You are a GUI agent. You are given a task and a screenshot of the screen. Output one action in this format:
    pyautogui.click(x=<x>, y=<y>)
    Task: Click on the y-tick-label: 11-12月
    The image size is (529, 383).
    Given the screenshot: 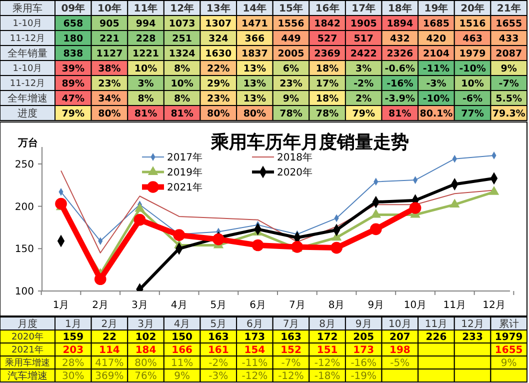 What is the action you would take?
    pyautogui.click(x=28, y=84)
    